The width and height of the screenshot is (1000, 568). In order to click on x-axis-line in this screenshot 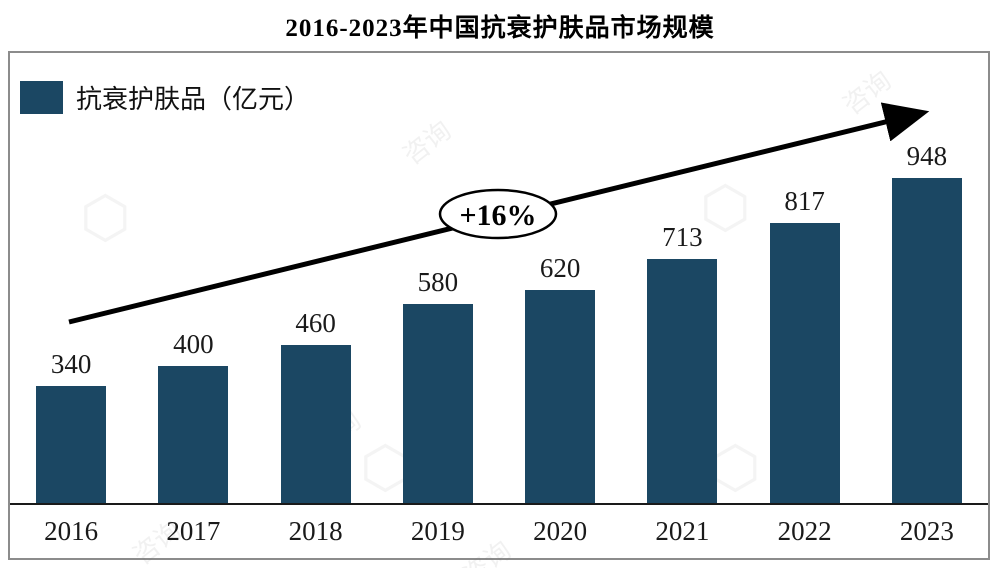, I will do `click(499, 504)`.